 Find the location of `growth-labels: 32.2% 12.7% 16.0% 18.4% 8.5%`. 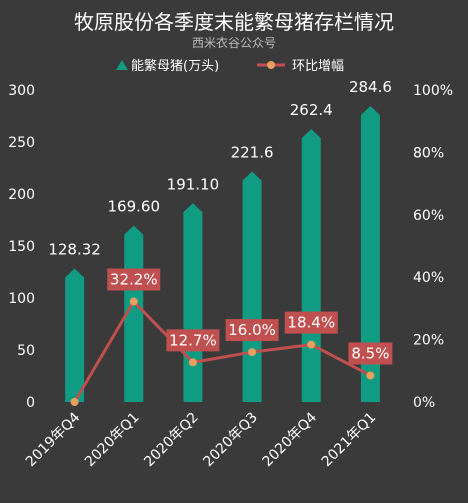

growth-labels: 32.2% 12.7% 16.0% 18.4% 8.5% is located at coordinates (250, 316).